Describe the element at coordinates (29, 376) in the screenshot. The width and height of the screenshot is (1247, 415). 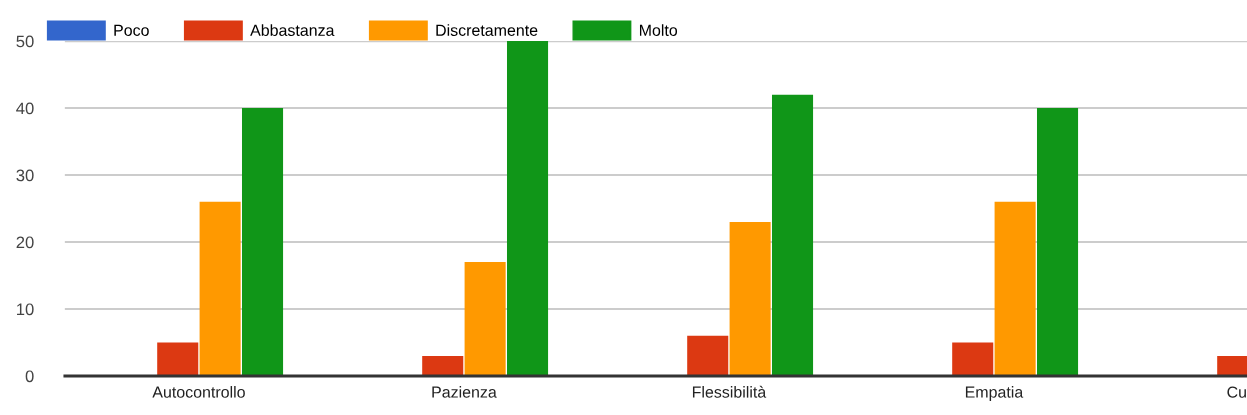
I see `y-tick-label: 0` at that location.